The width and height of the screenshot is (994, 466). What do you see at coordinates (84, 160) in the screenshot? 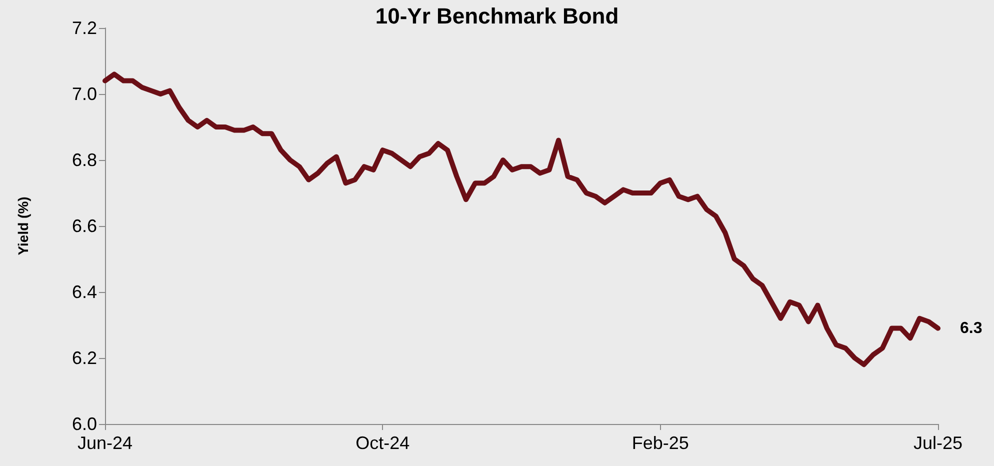
I see `y-tick-label: 6.8` at bounding box center [84, 160].